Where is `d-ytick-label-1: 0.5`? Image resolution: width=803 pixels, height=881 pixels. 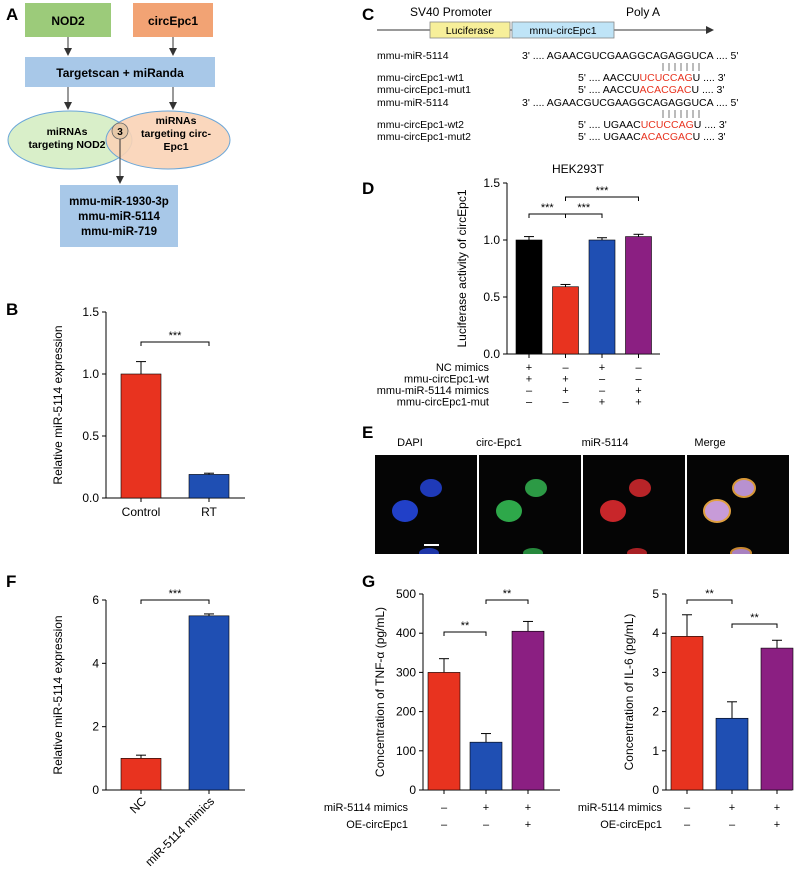
d-ytick-label-1: 0.5 is located at coordinates (491, 297).